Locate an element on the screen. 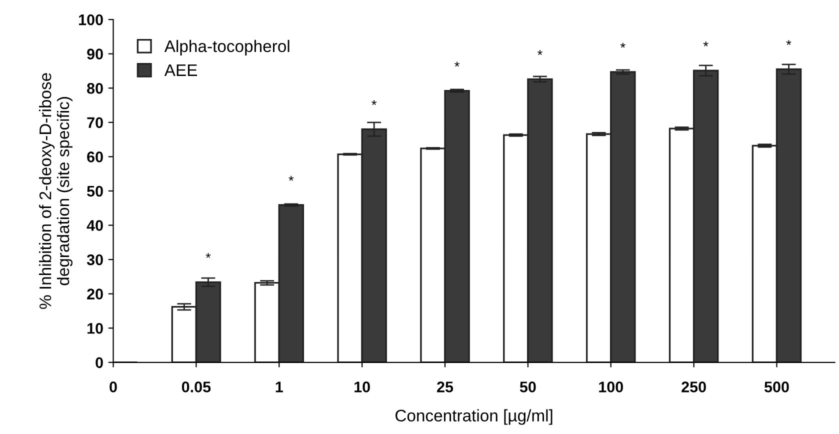 Image resolution: width=839 pixels, height=434 pixels. y-tick-label: 30 is located at coordinates (94, 260).